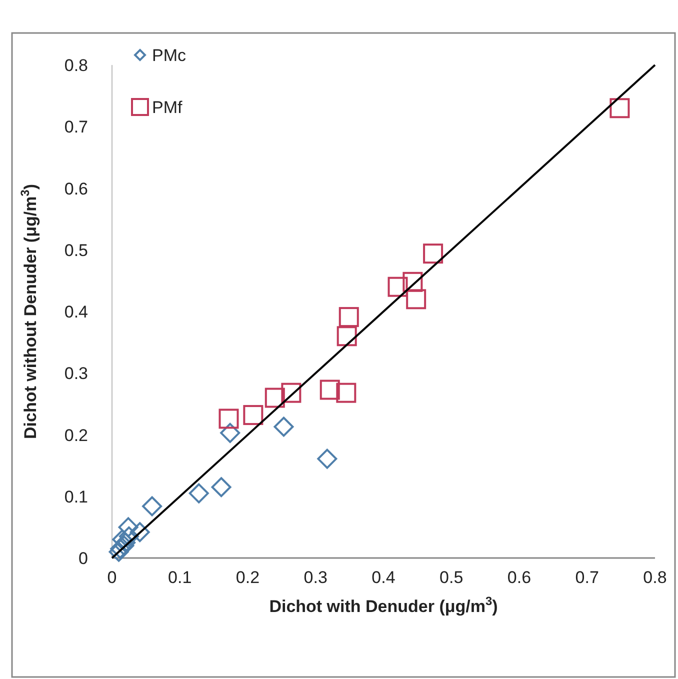 This screenshot has width=678, height=679. What do you see at coordinates (519, 577) in the screenshot?
I see `x-tick-label: 0.6` at bounding box center [519, 577].